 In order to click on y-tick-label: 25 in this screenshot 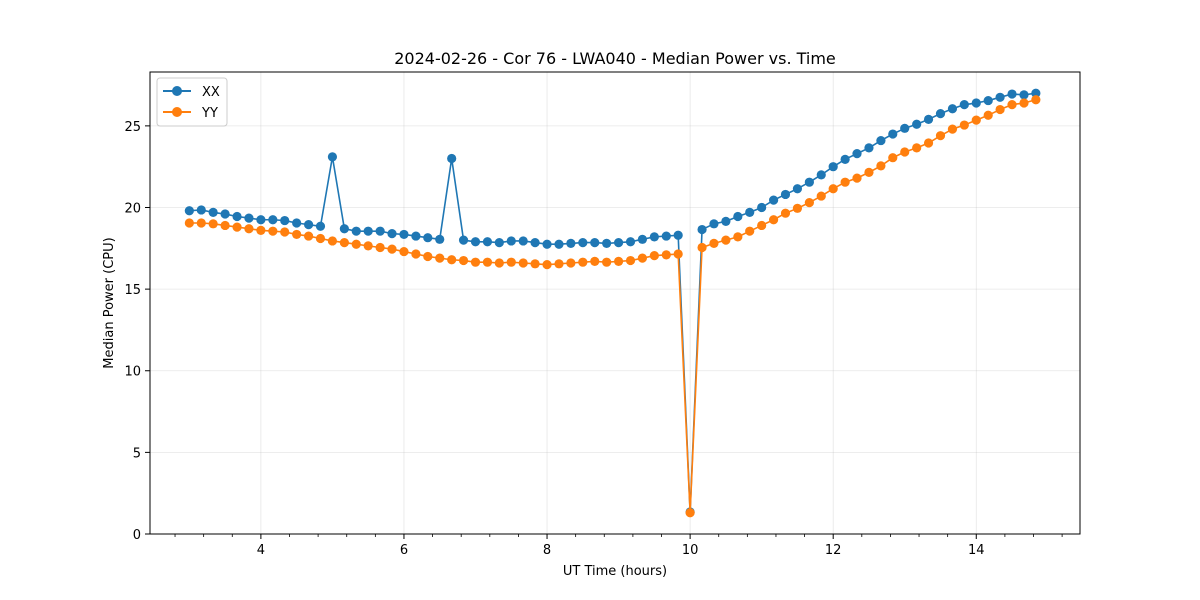, I will do `click(132, 127)`.